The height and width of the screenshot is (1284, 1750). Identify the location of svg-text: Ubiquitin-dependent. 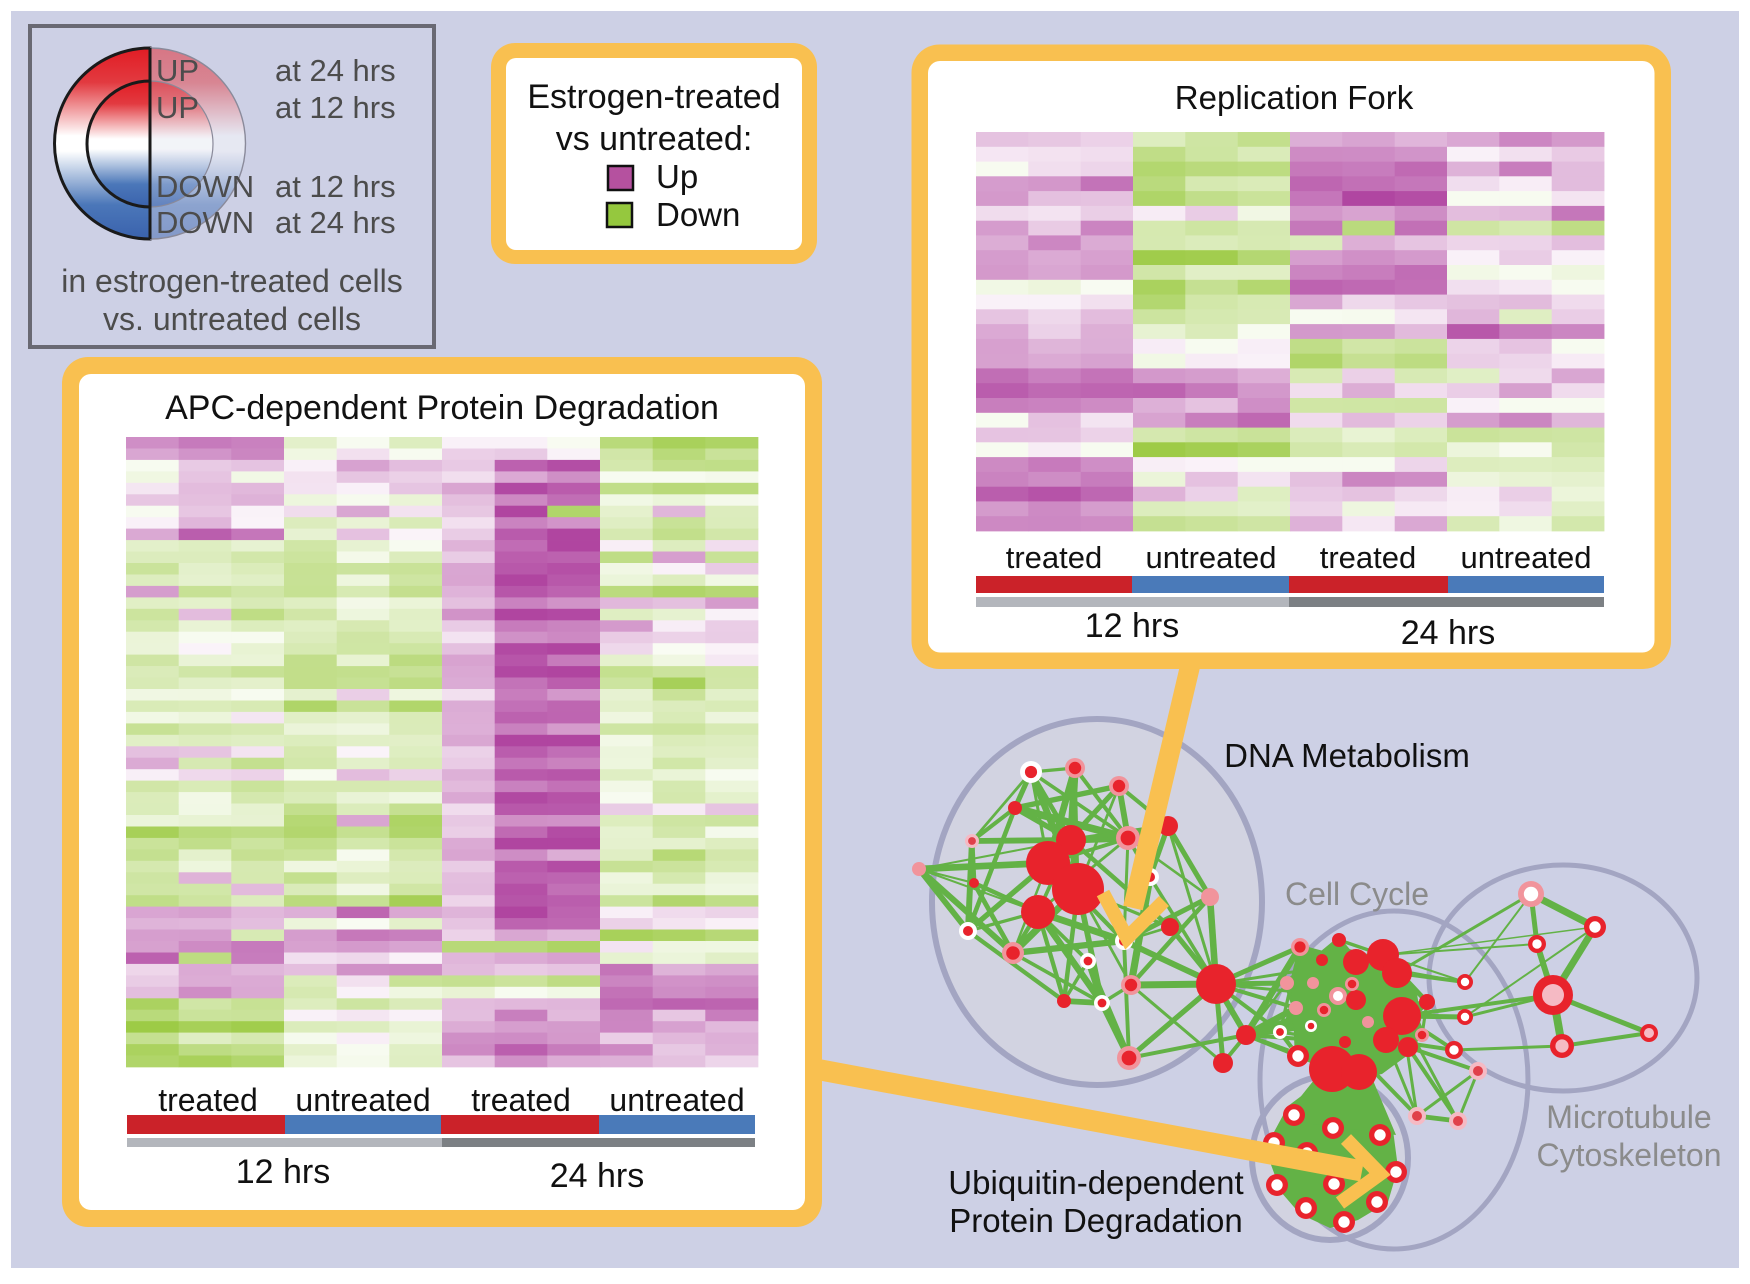
(1095, 1182).